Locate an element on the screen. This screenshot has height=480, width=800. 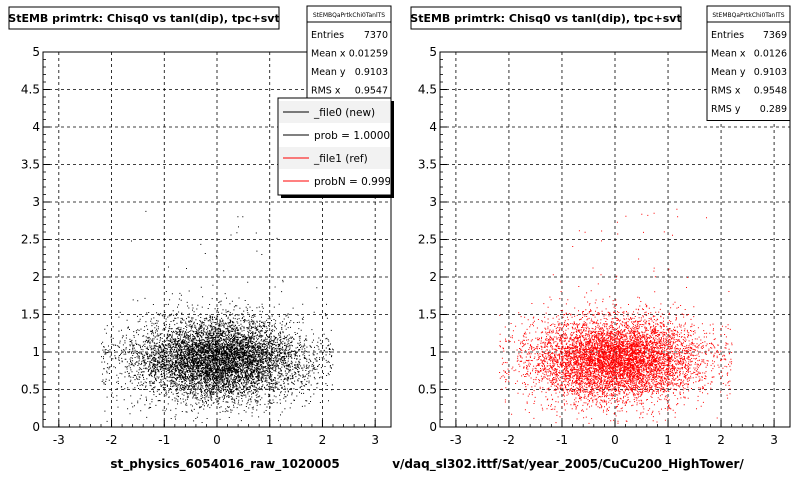
stats-box-frame is located at coordinates (748, 63).